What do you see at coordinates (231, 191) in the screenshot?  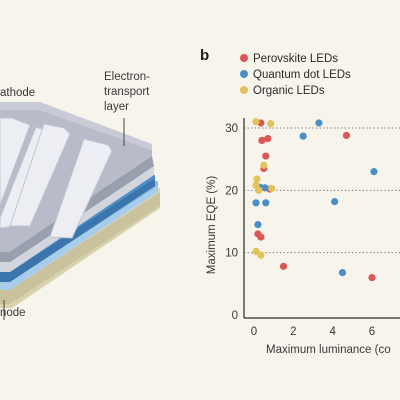 I see `y-tick-label: 20` at bounding box center [231, 191].